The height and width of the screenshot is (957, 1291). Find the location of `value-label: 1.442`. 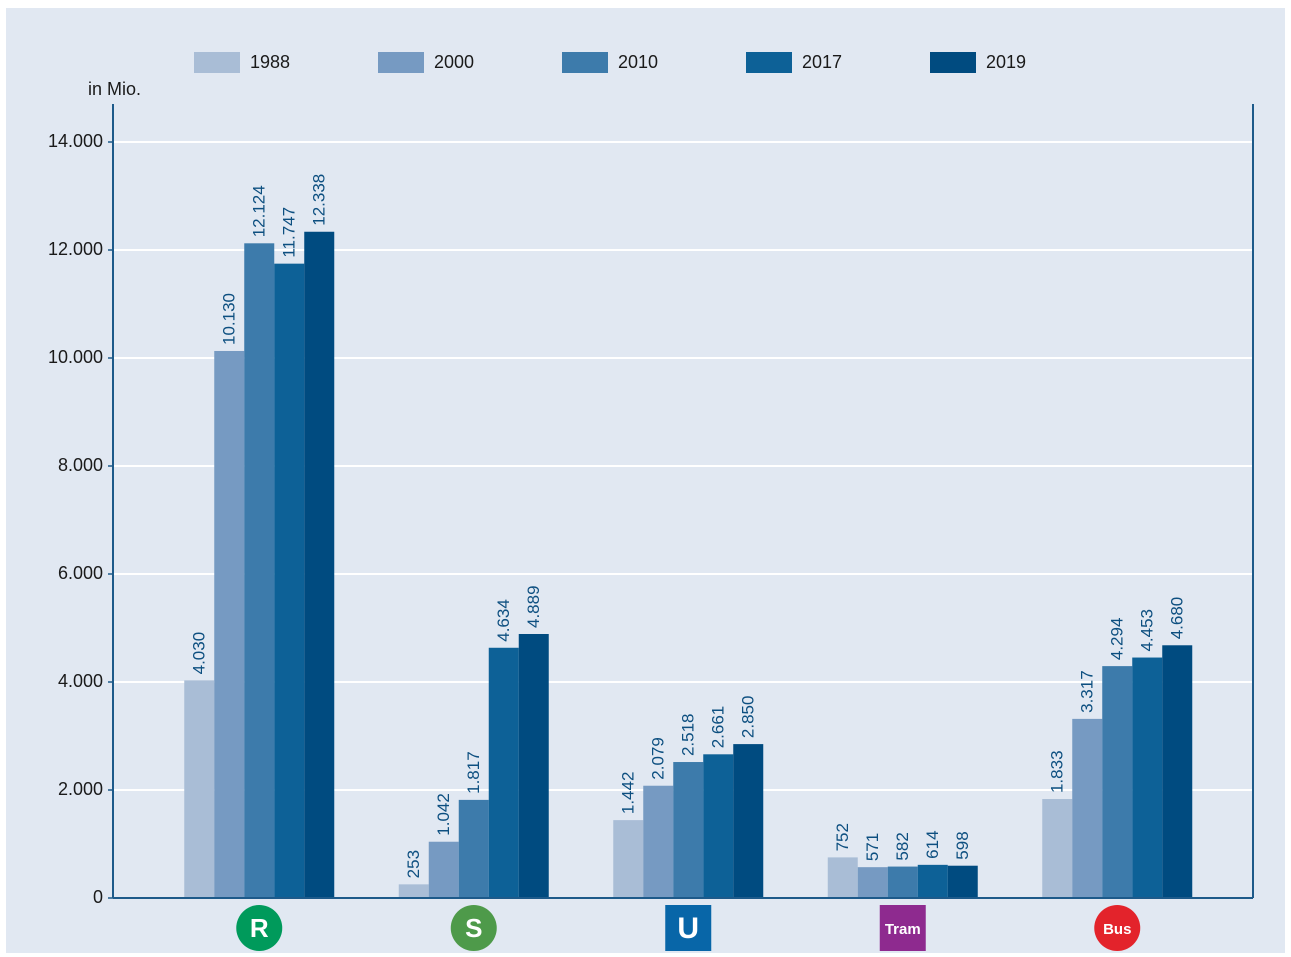

value-label: 1.442 is located at coordinates (628, 793).